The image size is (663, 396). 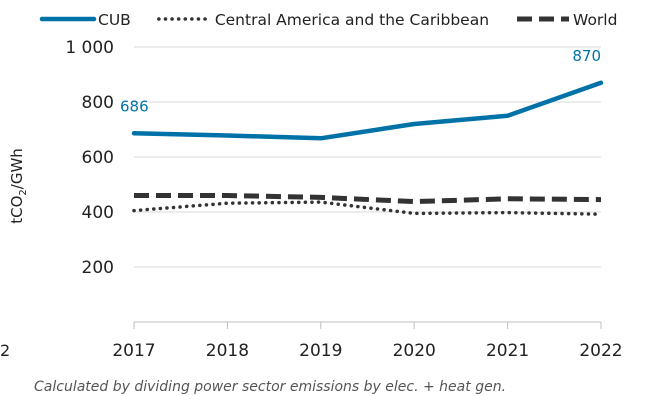 I want to click on x-tick-label: 2022, so click(x=600, y=351).